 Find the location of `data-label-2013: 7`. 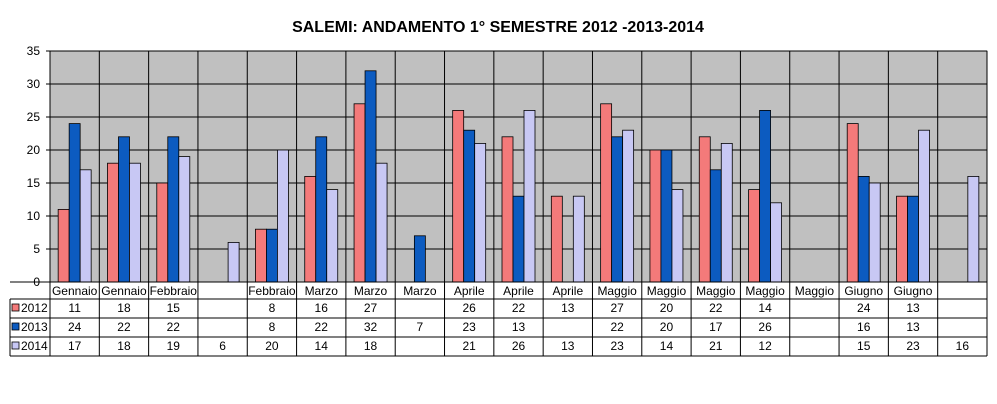

data-label-2013: 7 is located at coordinates (420, 327).